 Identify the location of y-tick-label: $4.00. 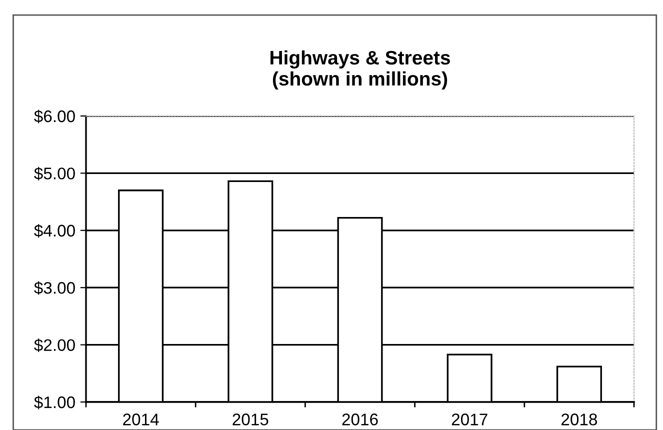
(54, 231).